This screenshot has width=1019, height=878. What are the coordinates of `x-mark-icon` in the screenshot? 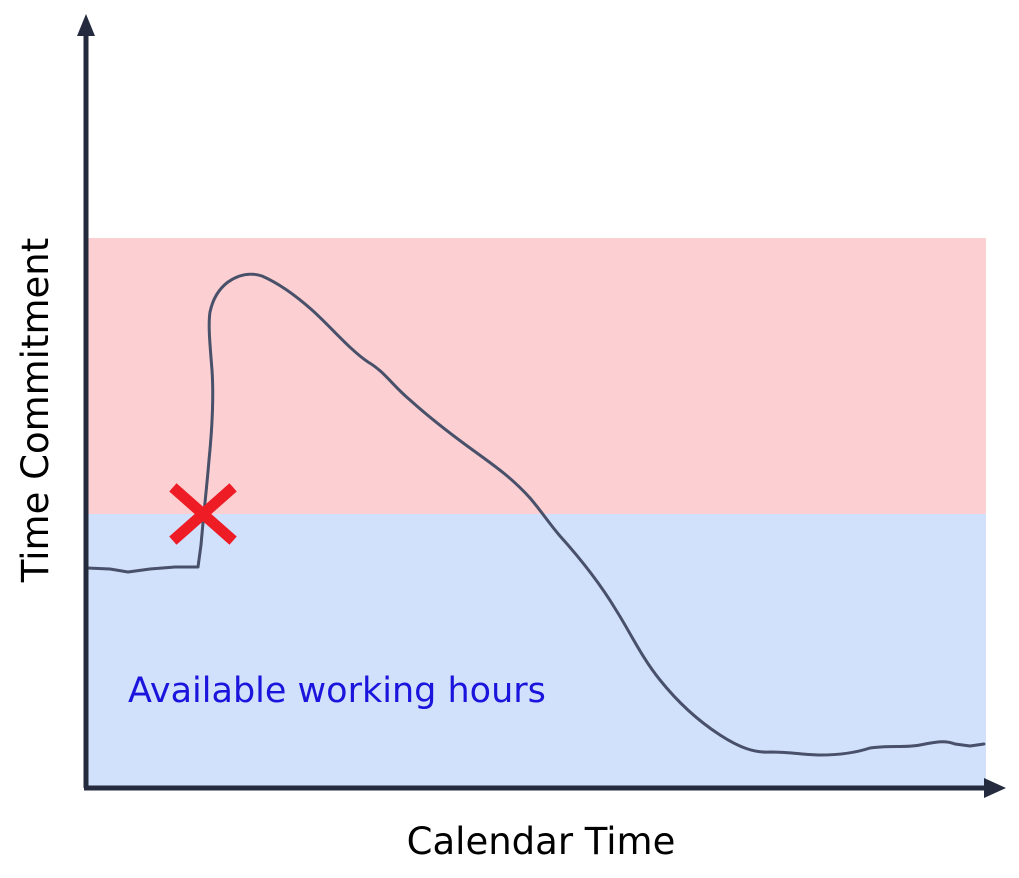 It's located at (203, 514).